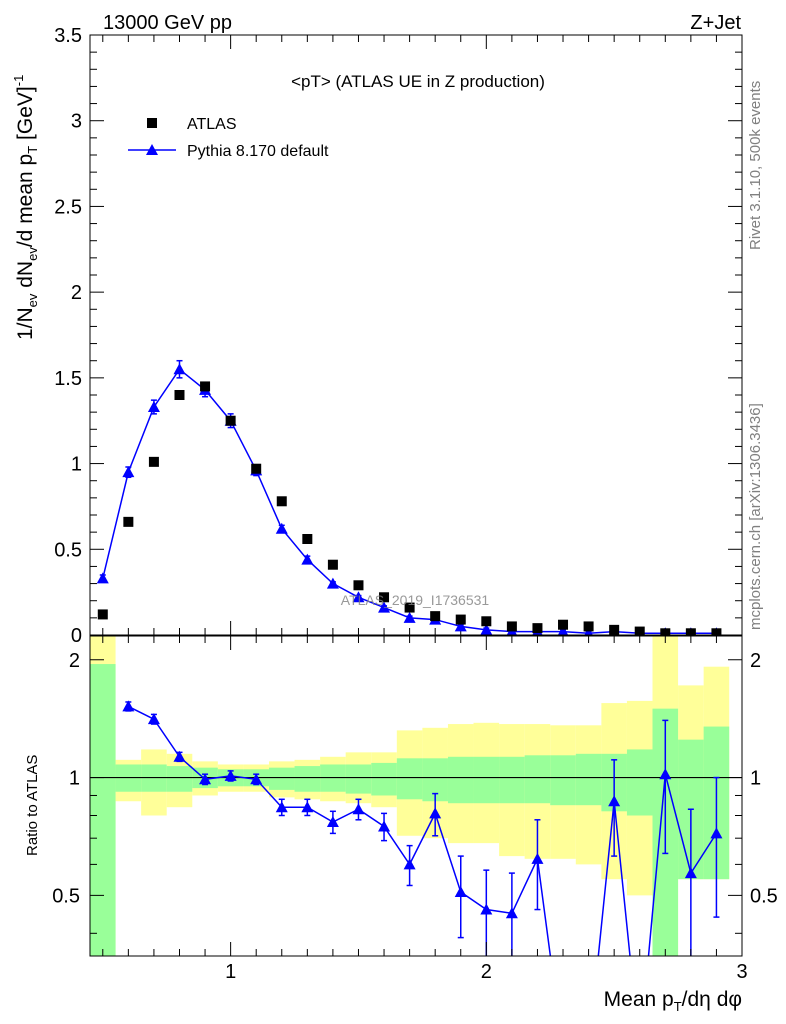 This screenshot has height=1024, width=786. Describe the element at coordinates (230, 972) in the screenshot. I see `x-tick-label: 1` at that location.